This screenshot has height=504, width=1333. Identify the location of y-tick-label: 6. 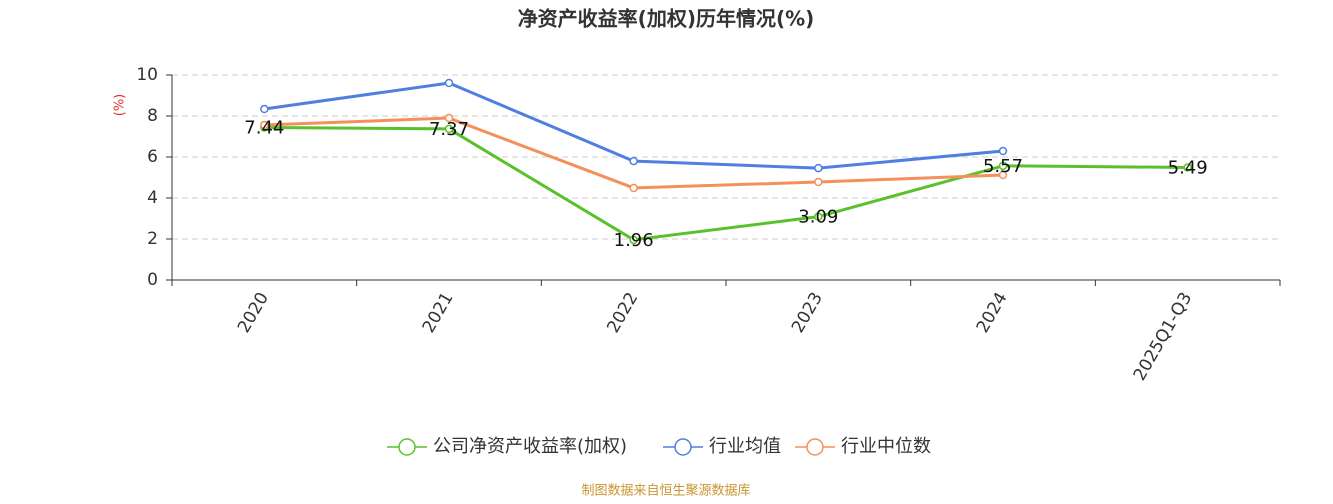
(152, 157).